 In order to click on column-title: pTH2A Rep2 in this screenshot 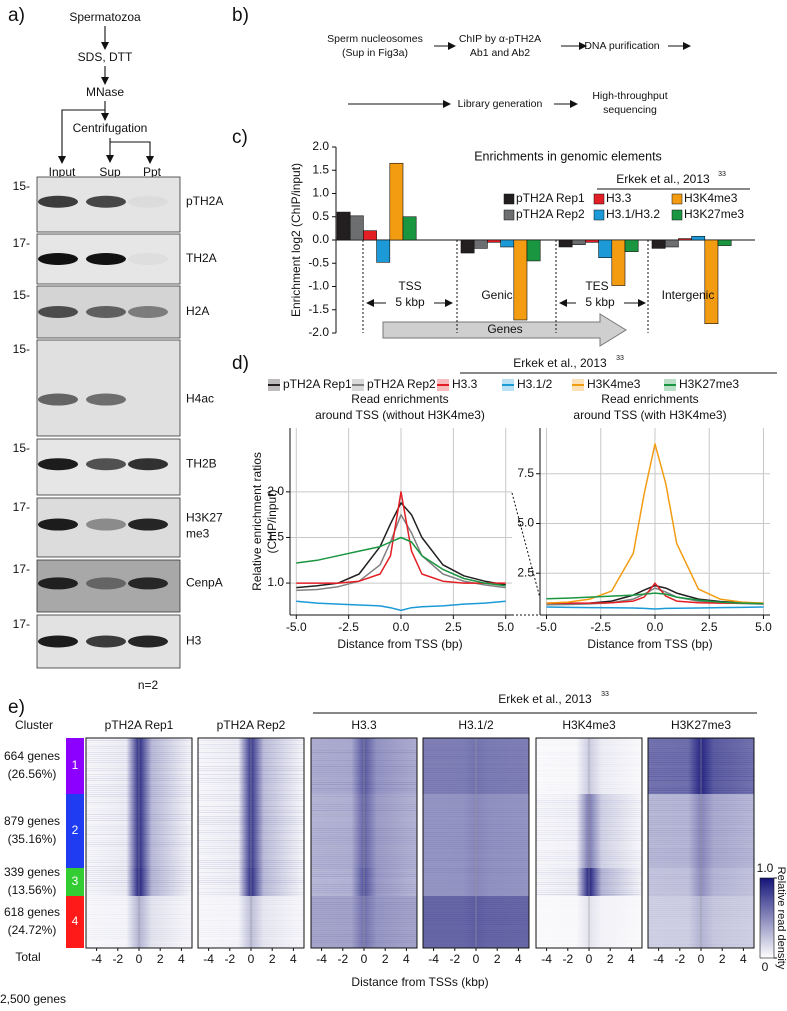, I will do `click(251, 725)`.